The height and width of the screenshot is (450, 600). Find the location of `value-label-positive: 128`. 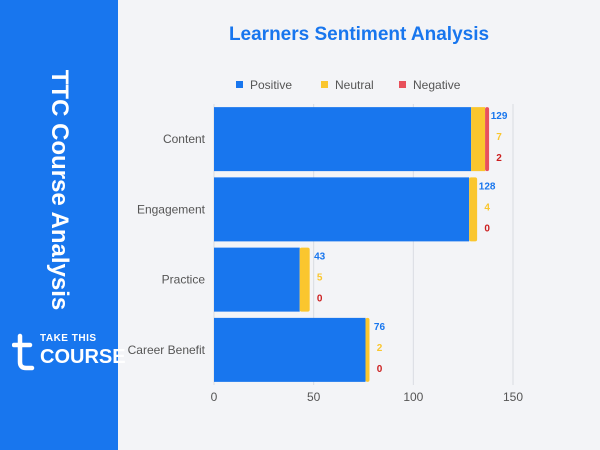

value-label-positive: 128 is located at coordinates (487, 186).